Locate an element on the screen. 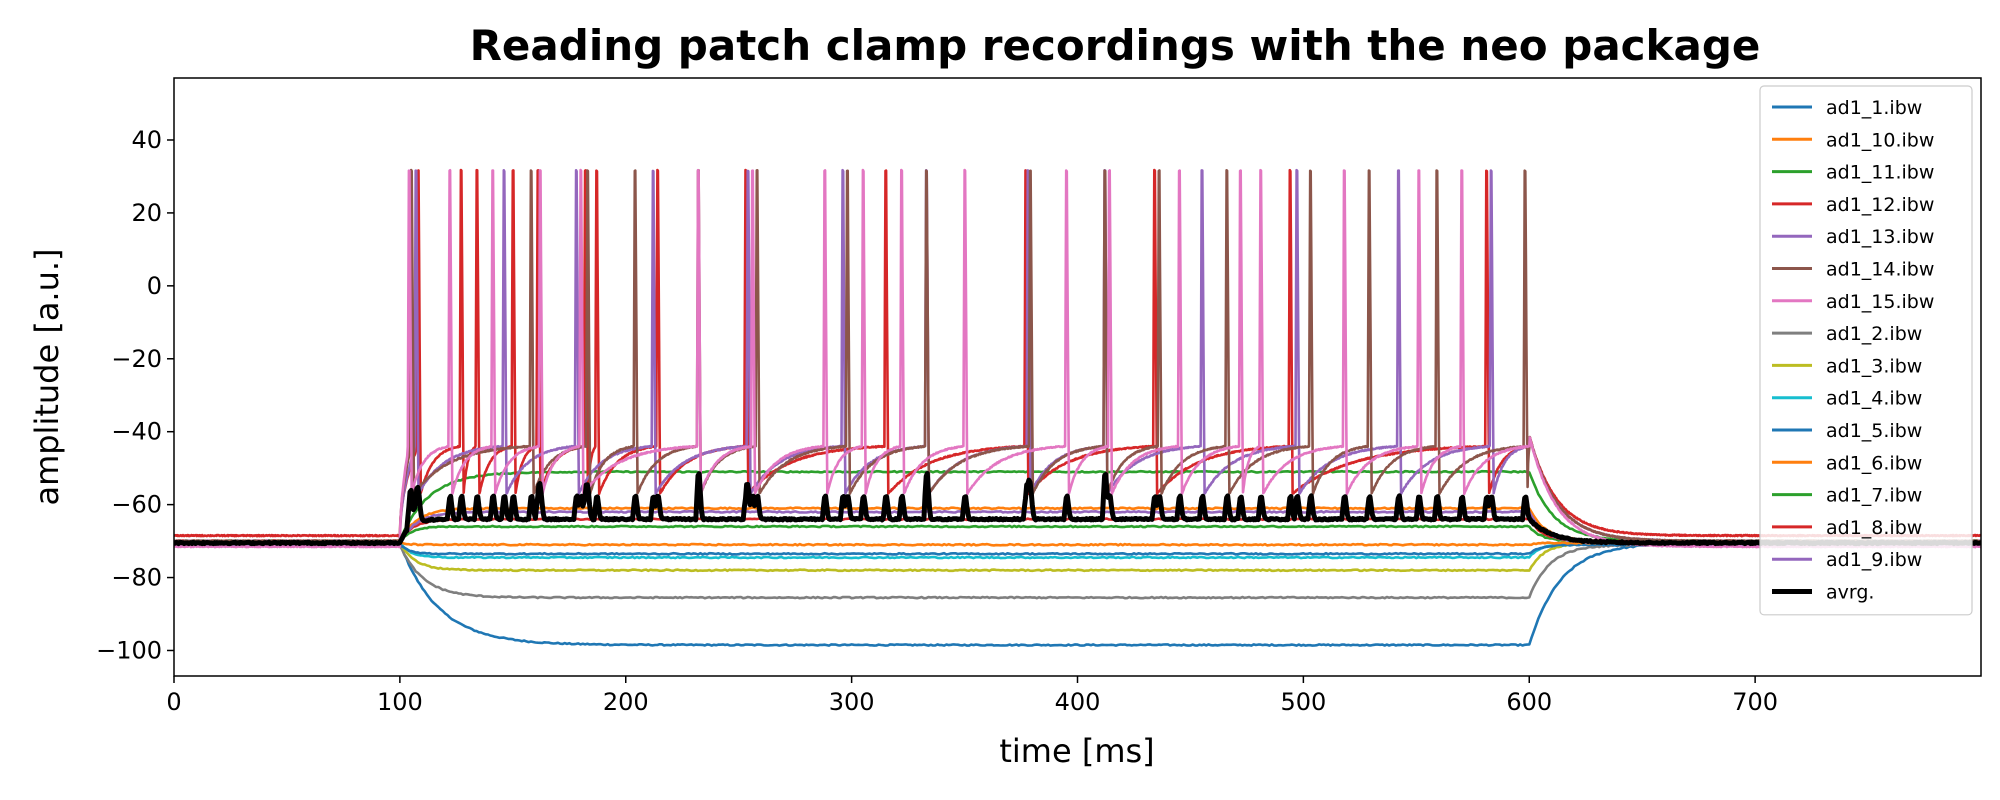 Image resolution: width=2000 pixels, height=800 pixels. legend-label-ad1-8-ibw: ad1_8.ibw is located at coordinates (1874, 528).